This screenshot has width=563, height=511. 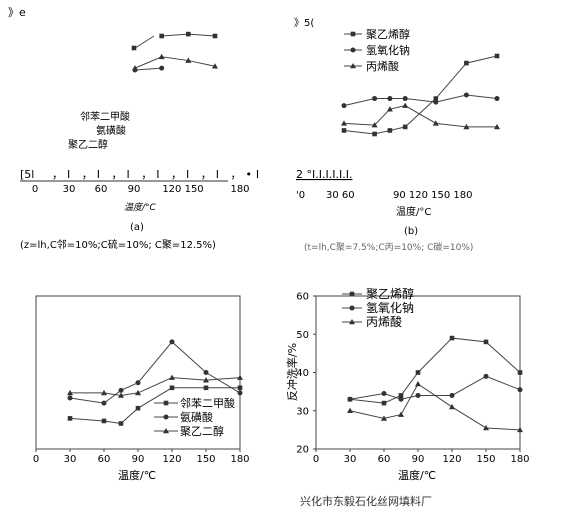 I want to click on plot-d-lines, so click(x=435, y=384).